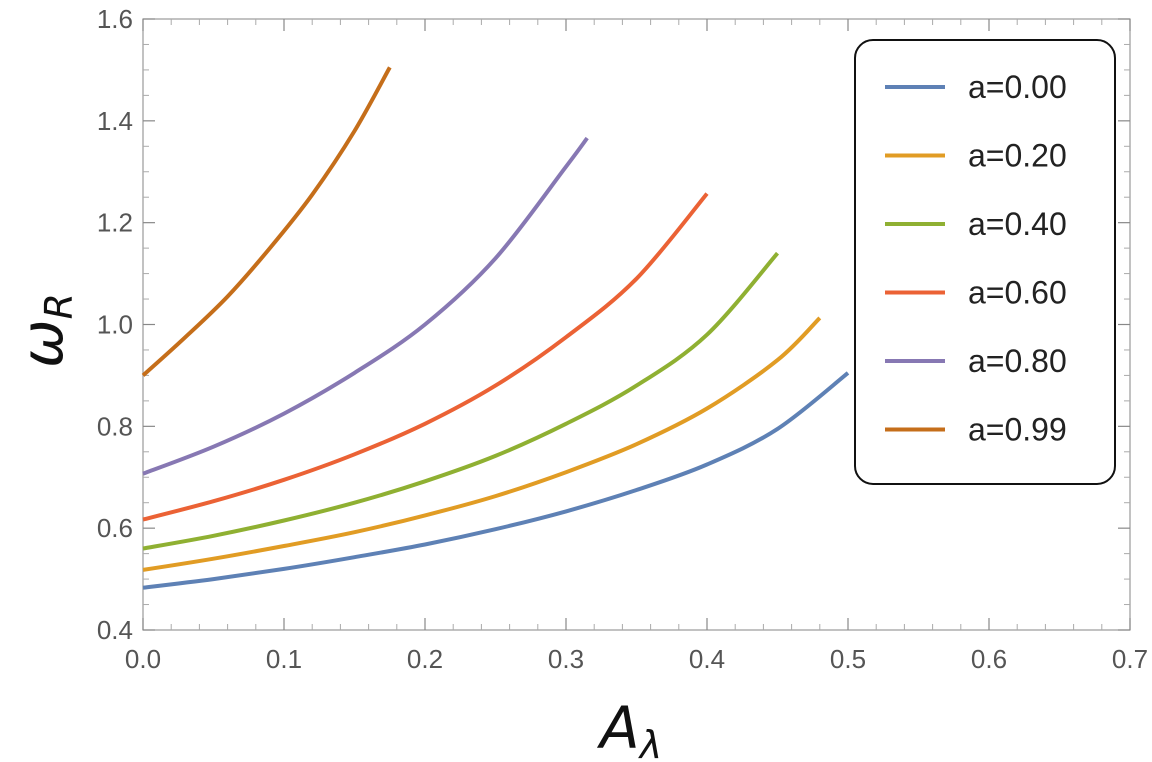  What do you see at coordinates (989, 659) in the screenshot?
I see `x-tick-label: 0.6` at bounding box center [989, 659].